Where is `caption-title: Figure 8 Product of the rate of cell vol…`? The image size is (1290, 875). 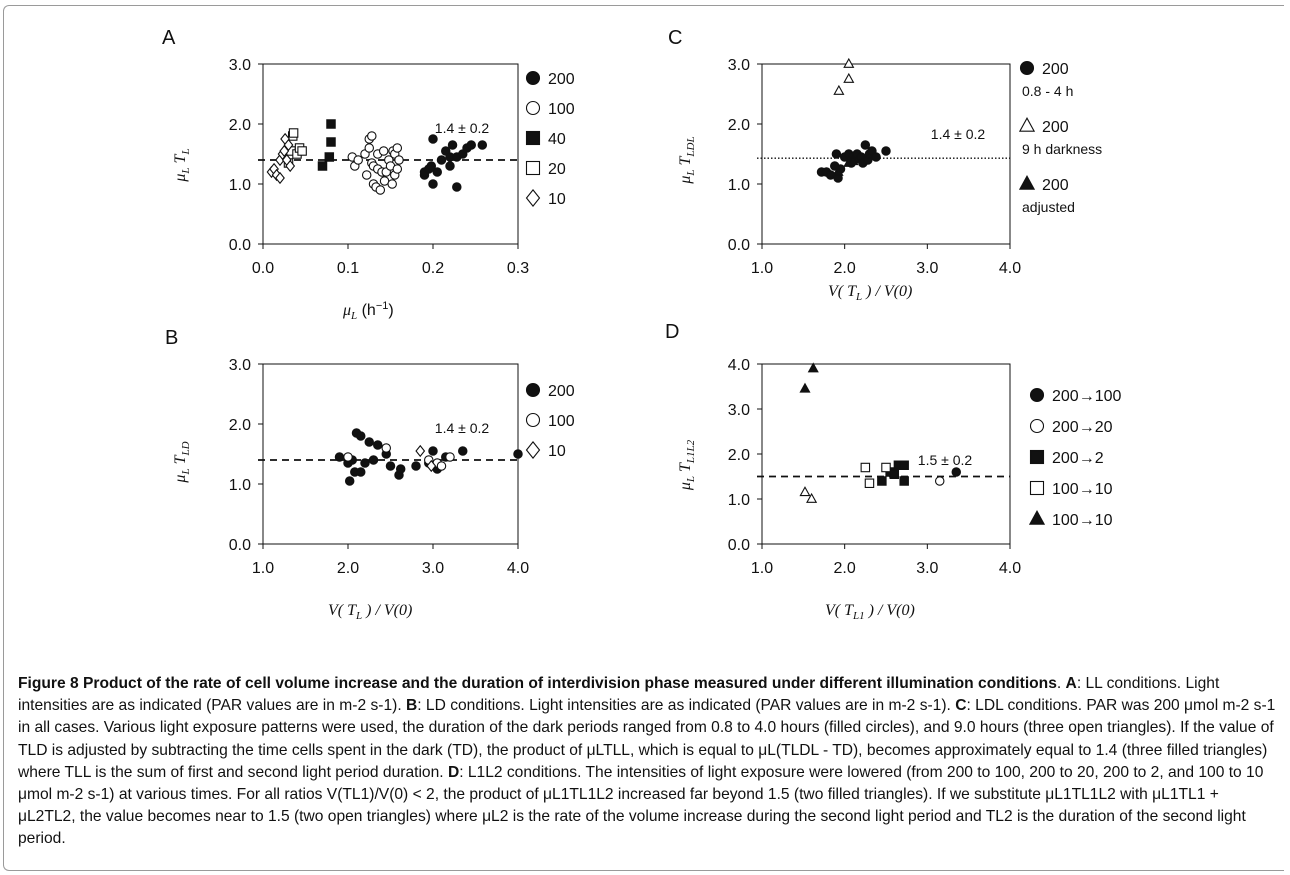
caption-title: Figure 8 Product of the rate of cell vol… is located at coordinates (537, 683).